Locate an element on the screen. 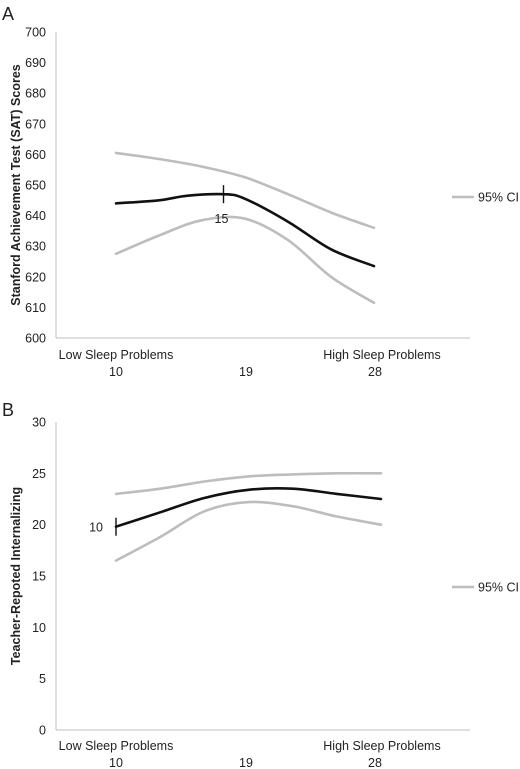  y-tick-label: 15 is located at coordinates (39, 577).